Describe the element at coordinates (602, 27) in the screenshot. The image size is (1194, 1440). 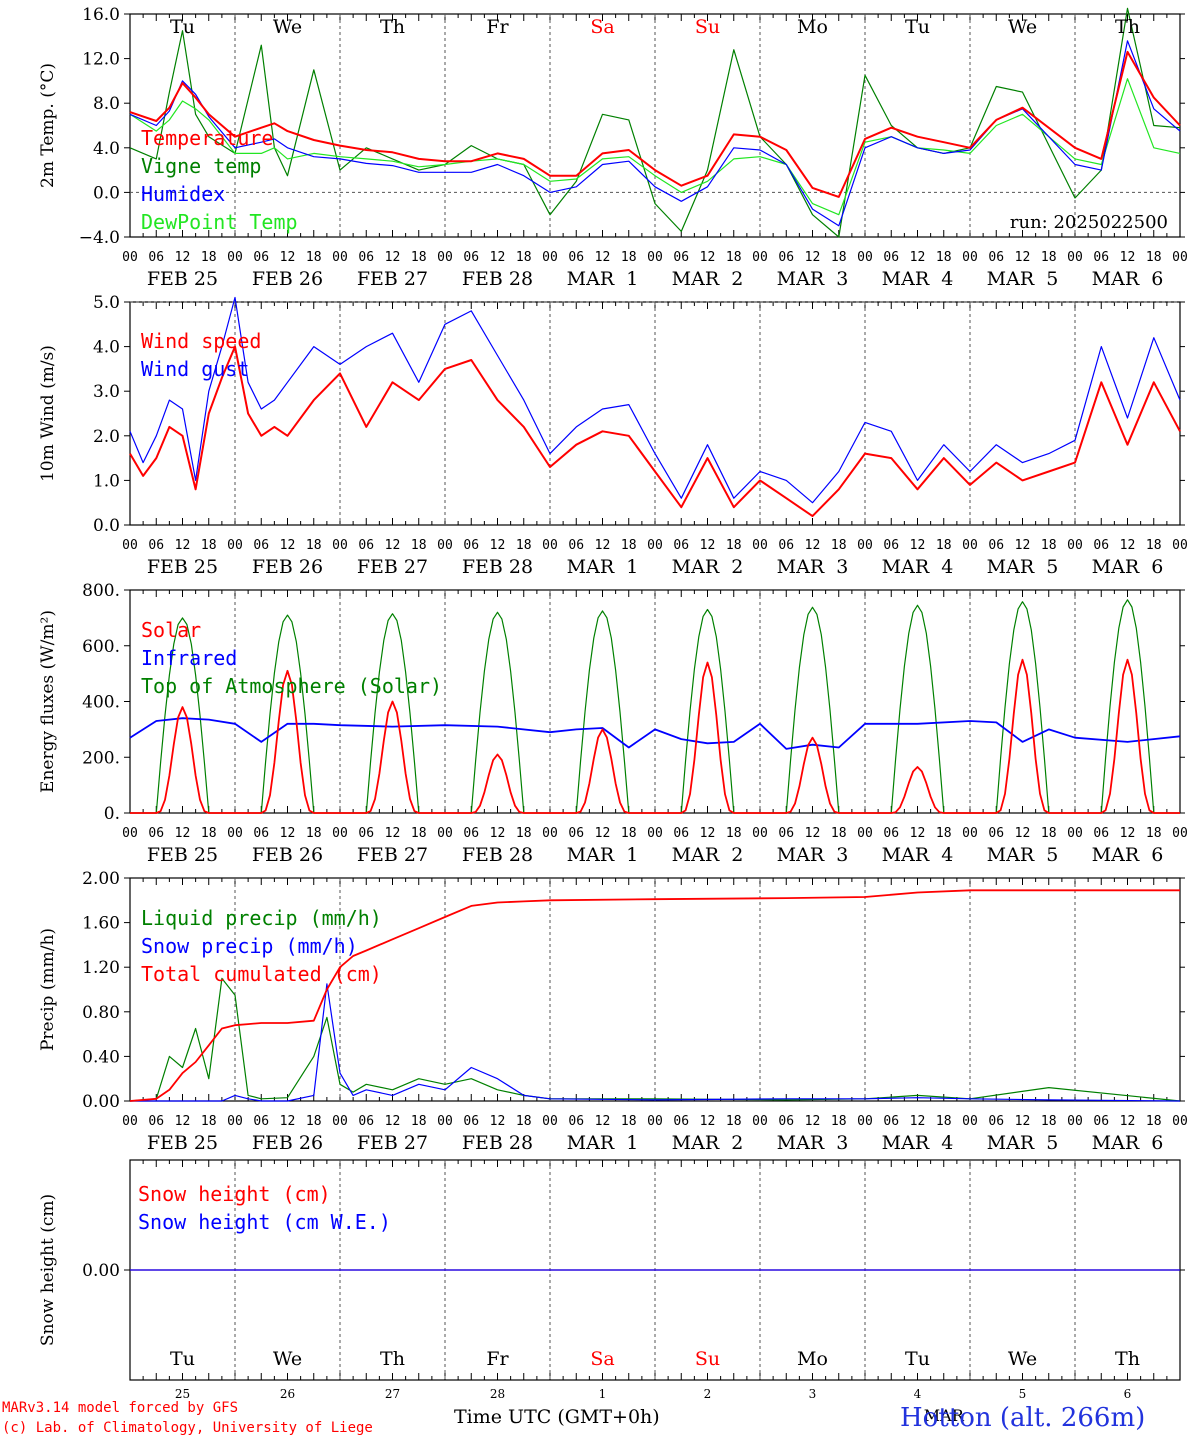
I see `day-label: Sa` at that location.